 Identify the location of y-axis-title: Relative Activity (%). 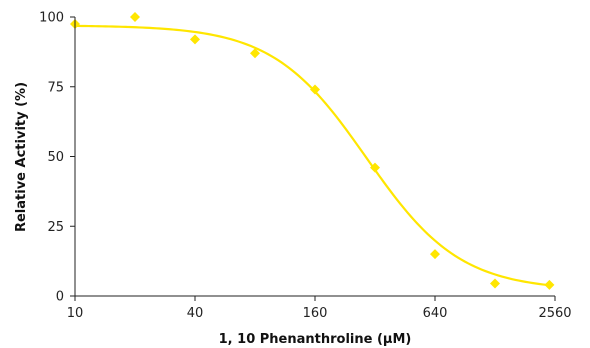
(21, 157).